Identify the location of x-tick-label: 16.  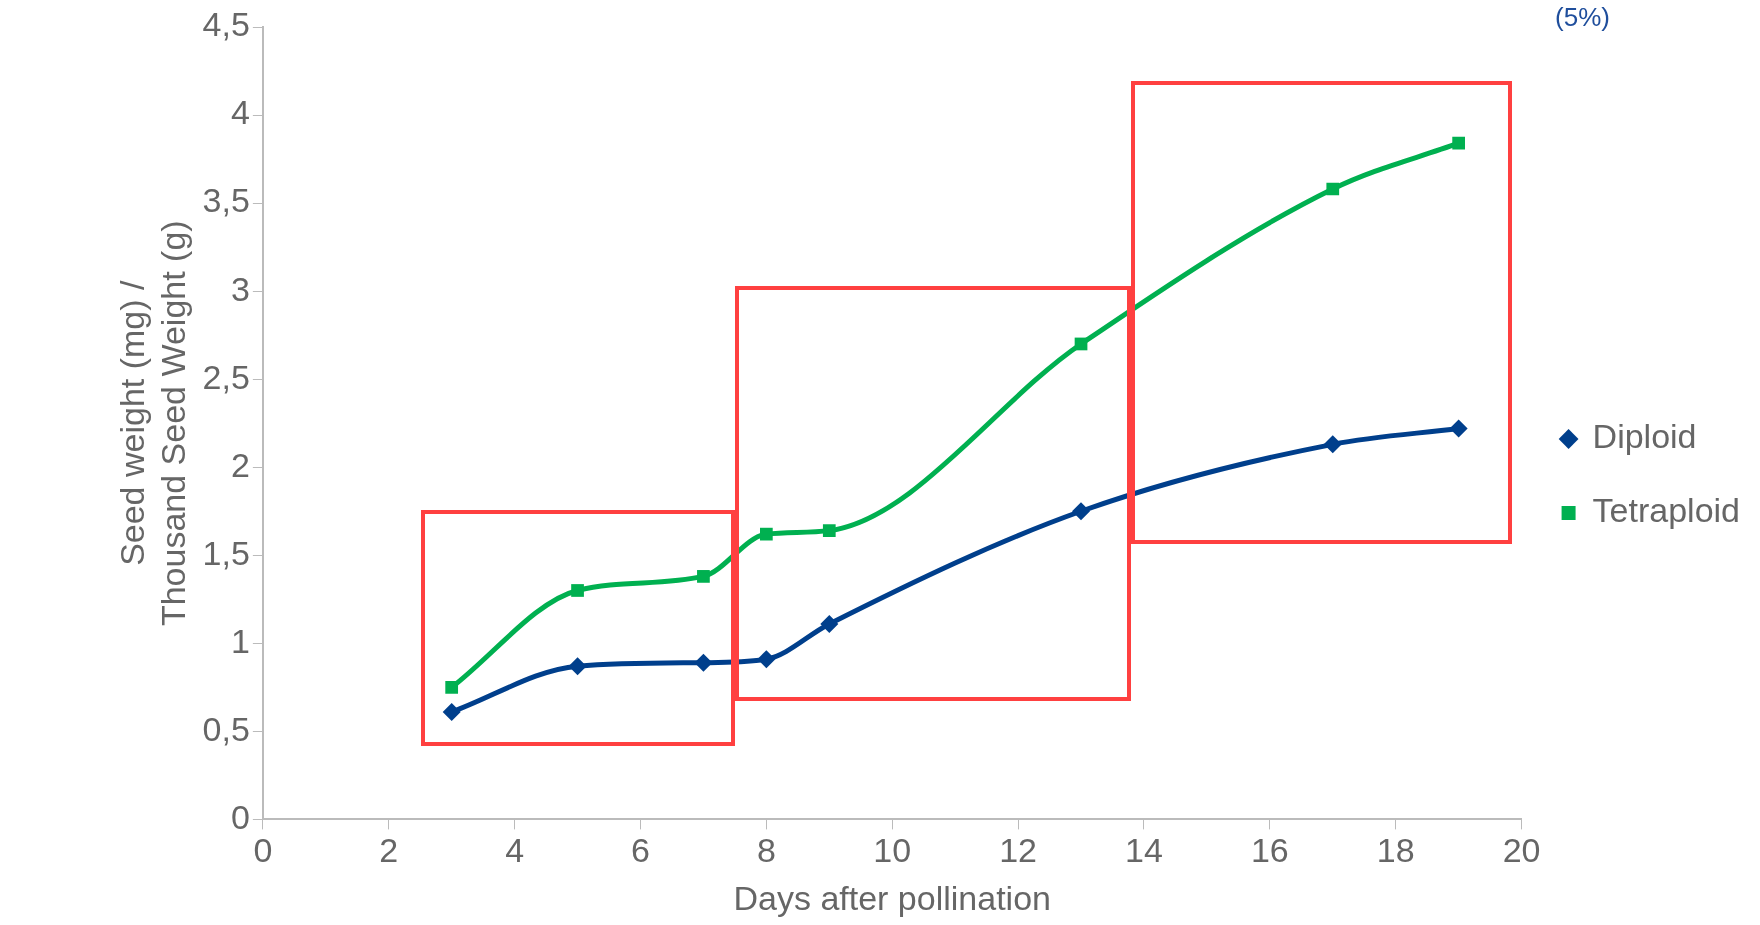
(1269, 850).